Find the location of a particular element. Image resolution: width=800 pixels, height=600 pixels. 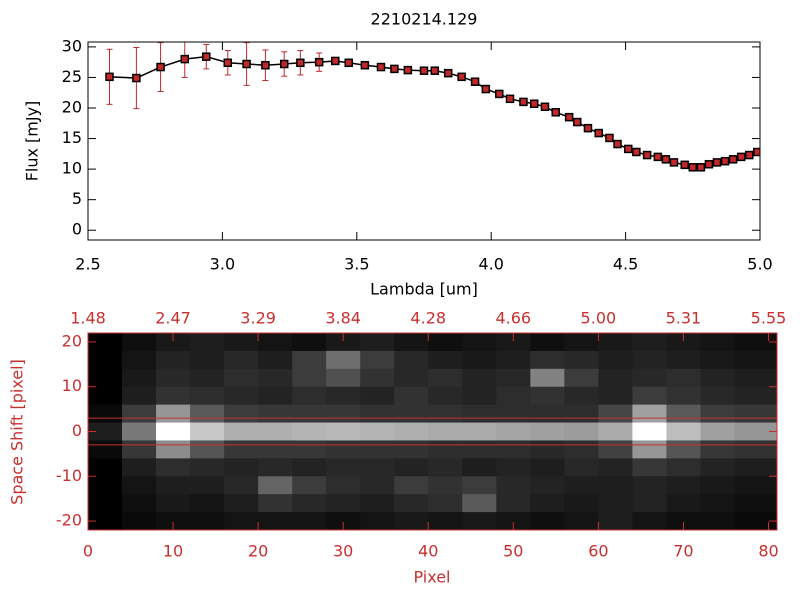

x2-tick-label: 4.28 is located at coordinates (428, 318).